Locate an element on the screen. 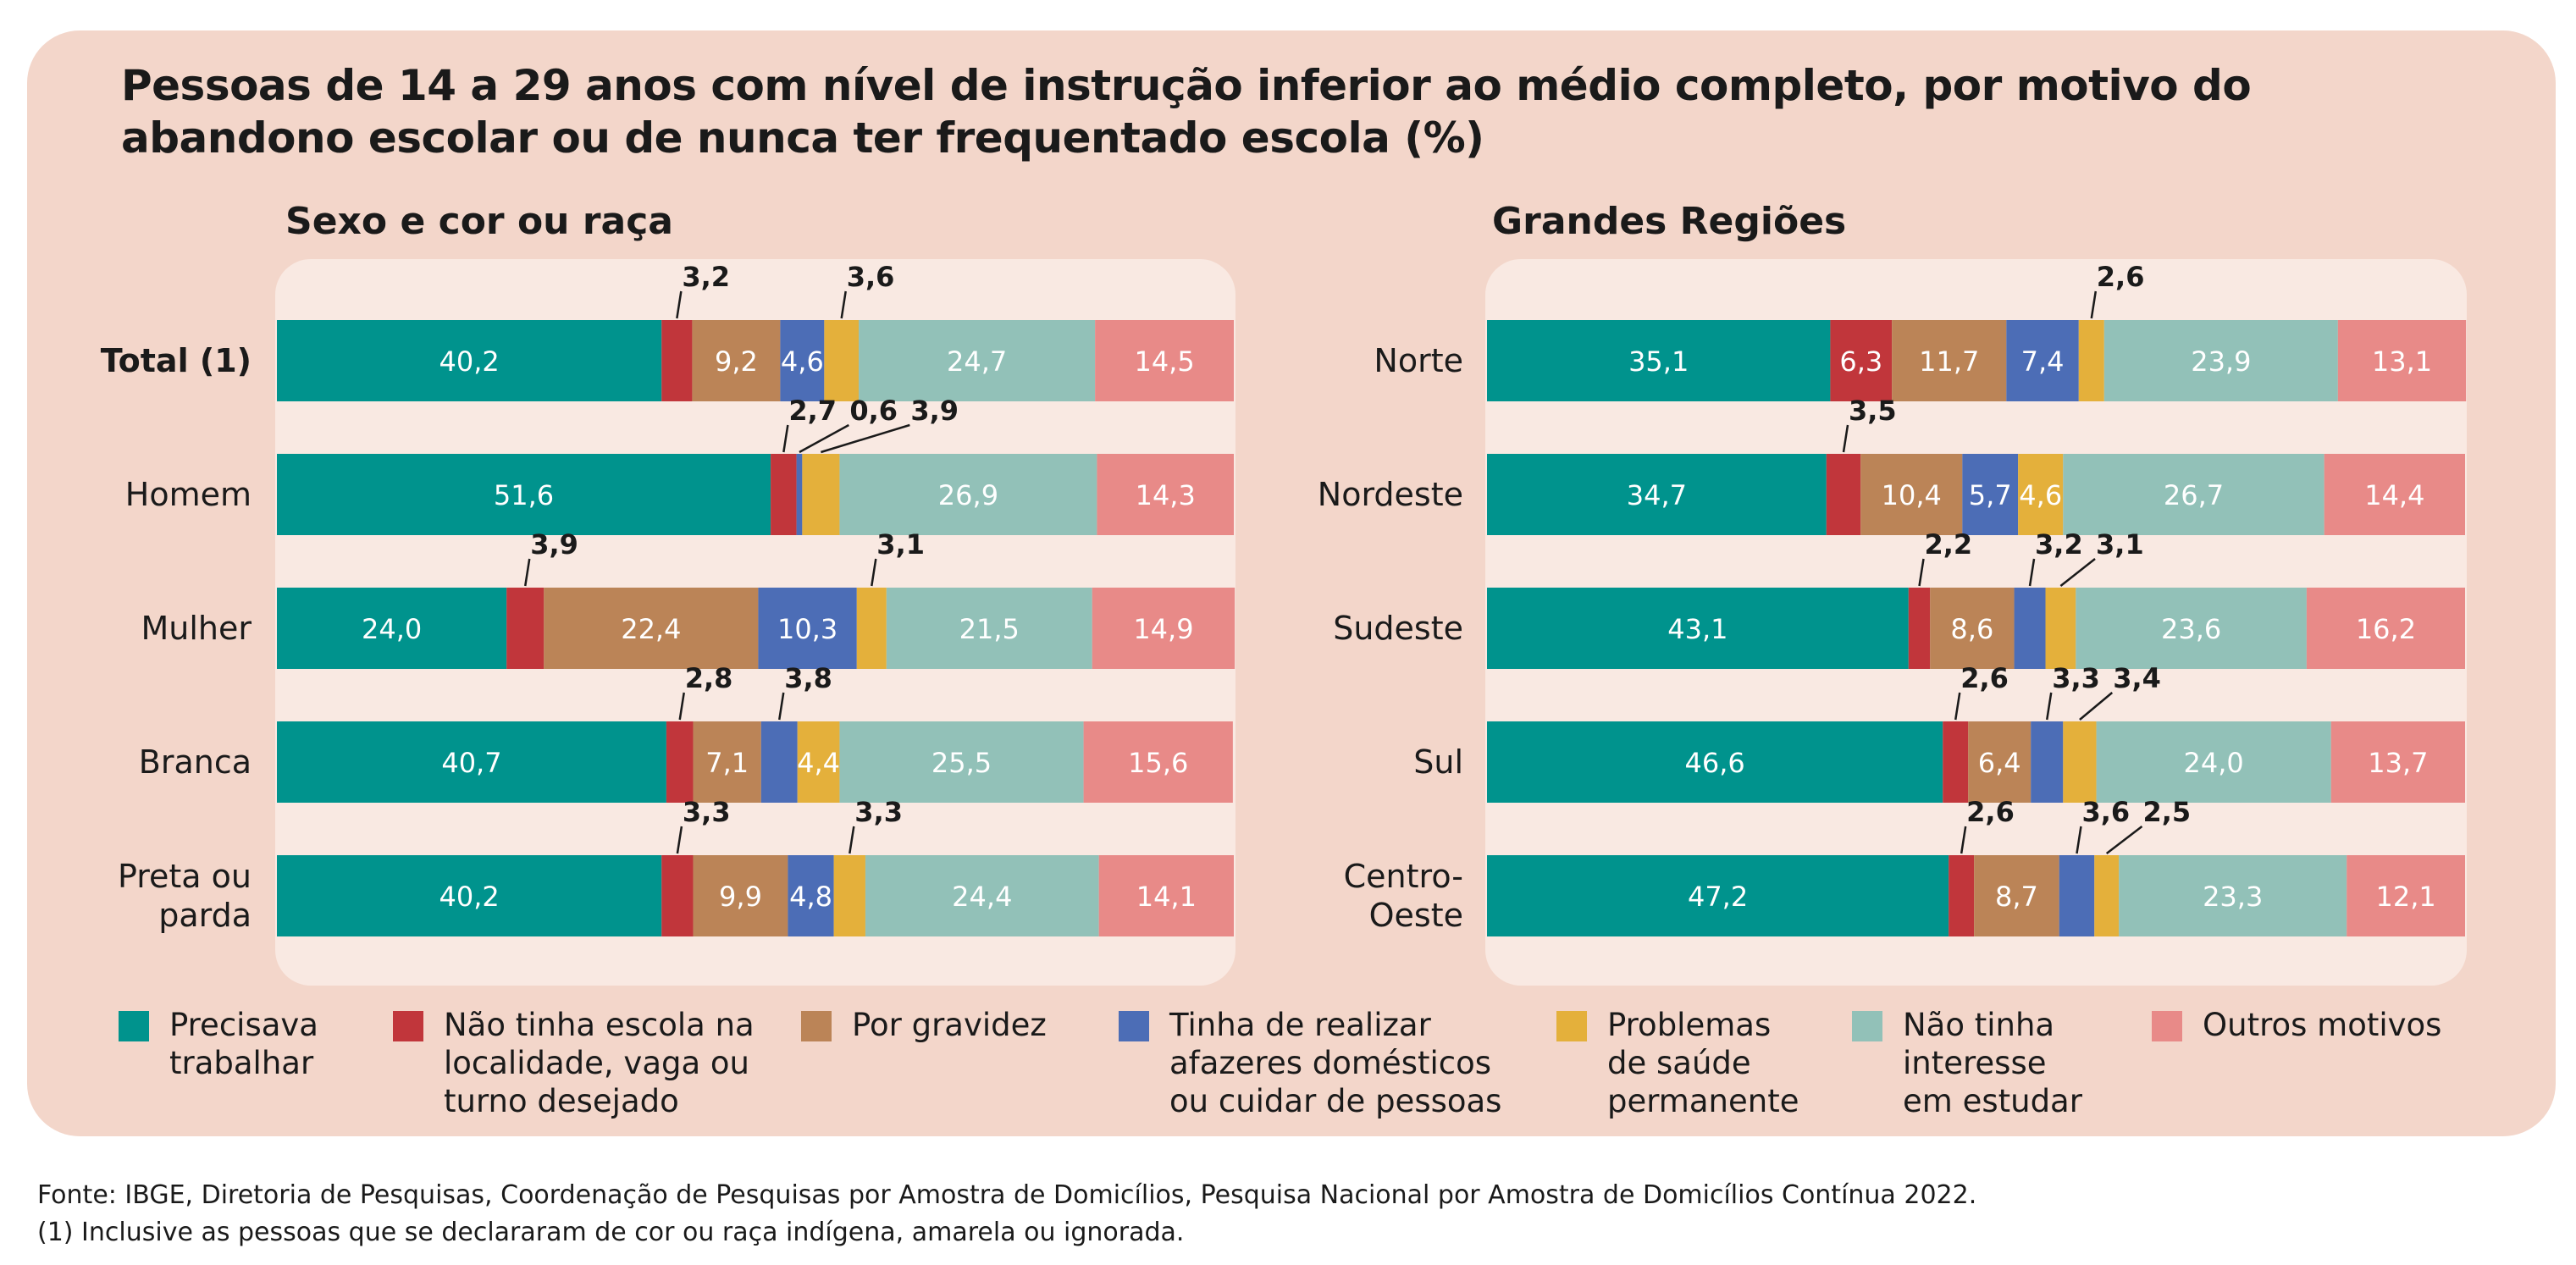 The width and height of the screenshot is (2576, 1265). sexo-cor-value-label: 15,6 is located at coordinates (1158, 763).